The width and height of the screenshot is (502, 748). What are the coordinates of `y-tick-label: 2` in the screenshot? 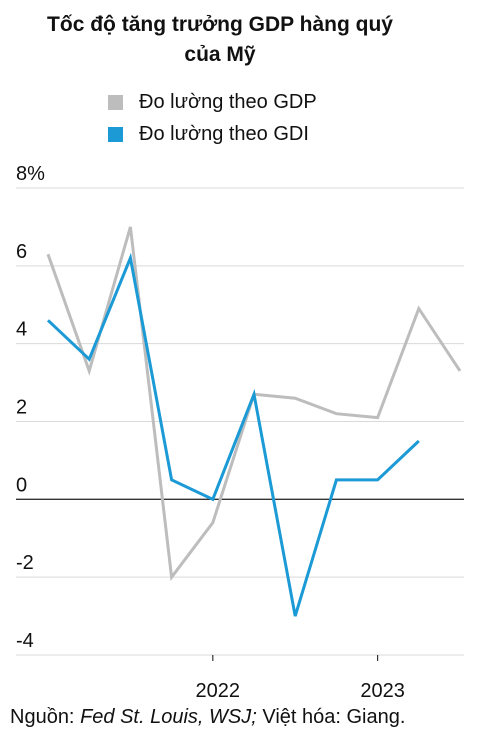 It's located at (21, 408).